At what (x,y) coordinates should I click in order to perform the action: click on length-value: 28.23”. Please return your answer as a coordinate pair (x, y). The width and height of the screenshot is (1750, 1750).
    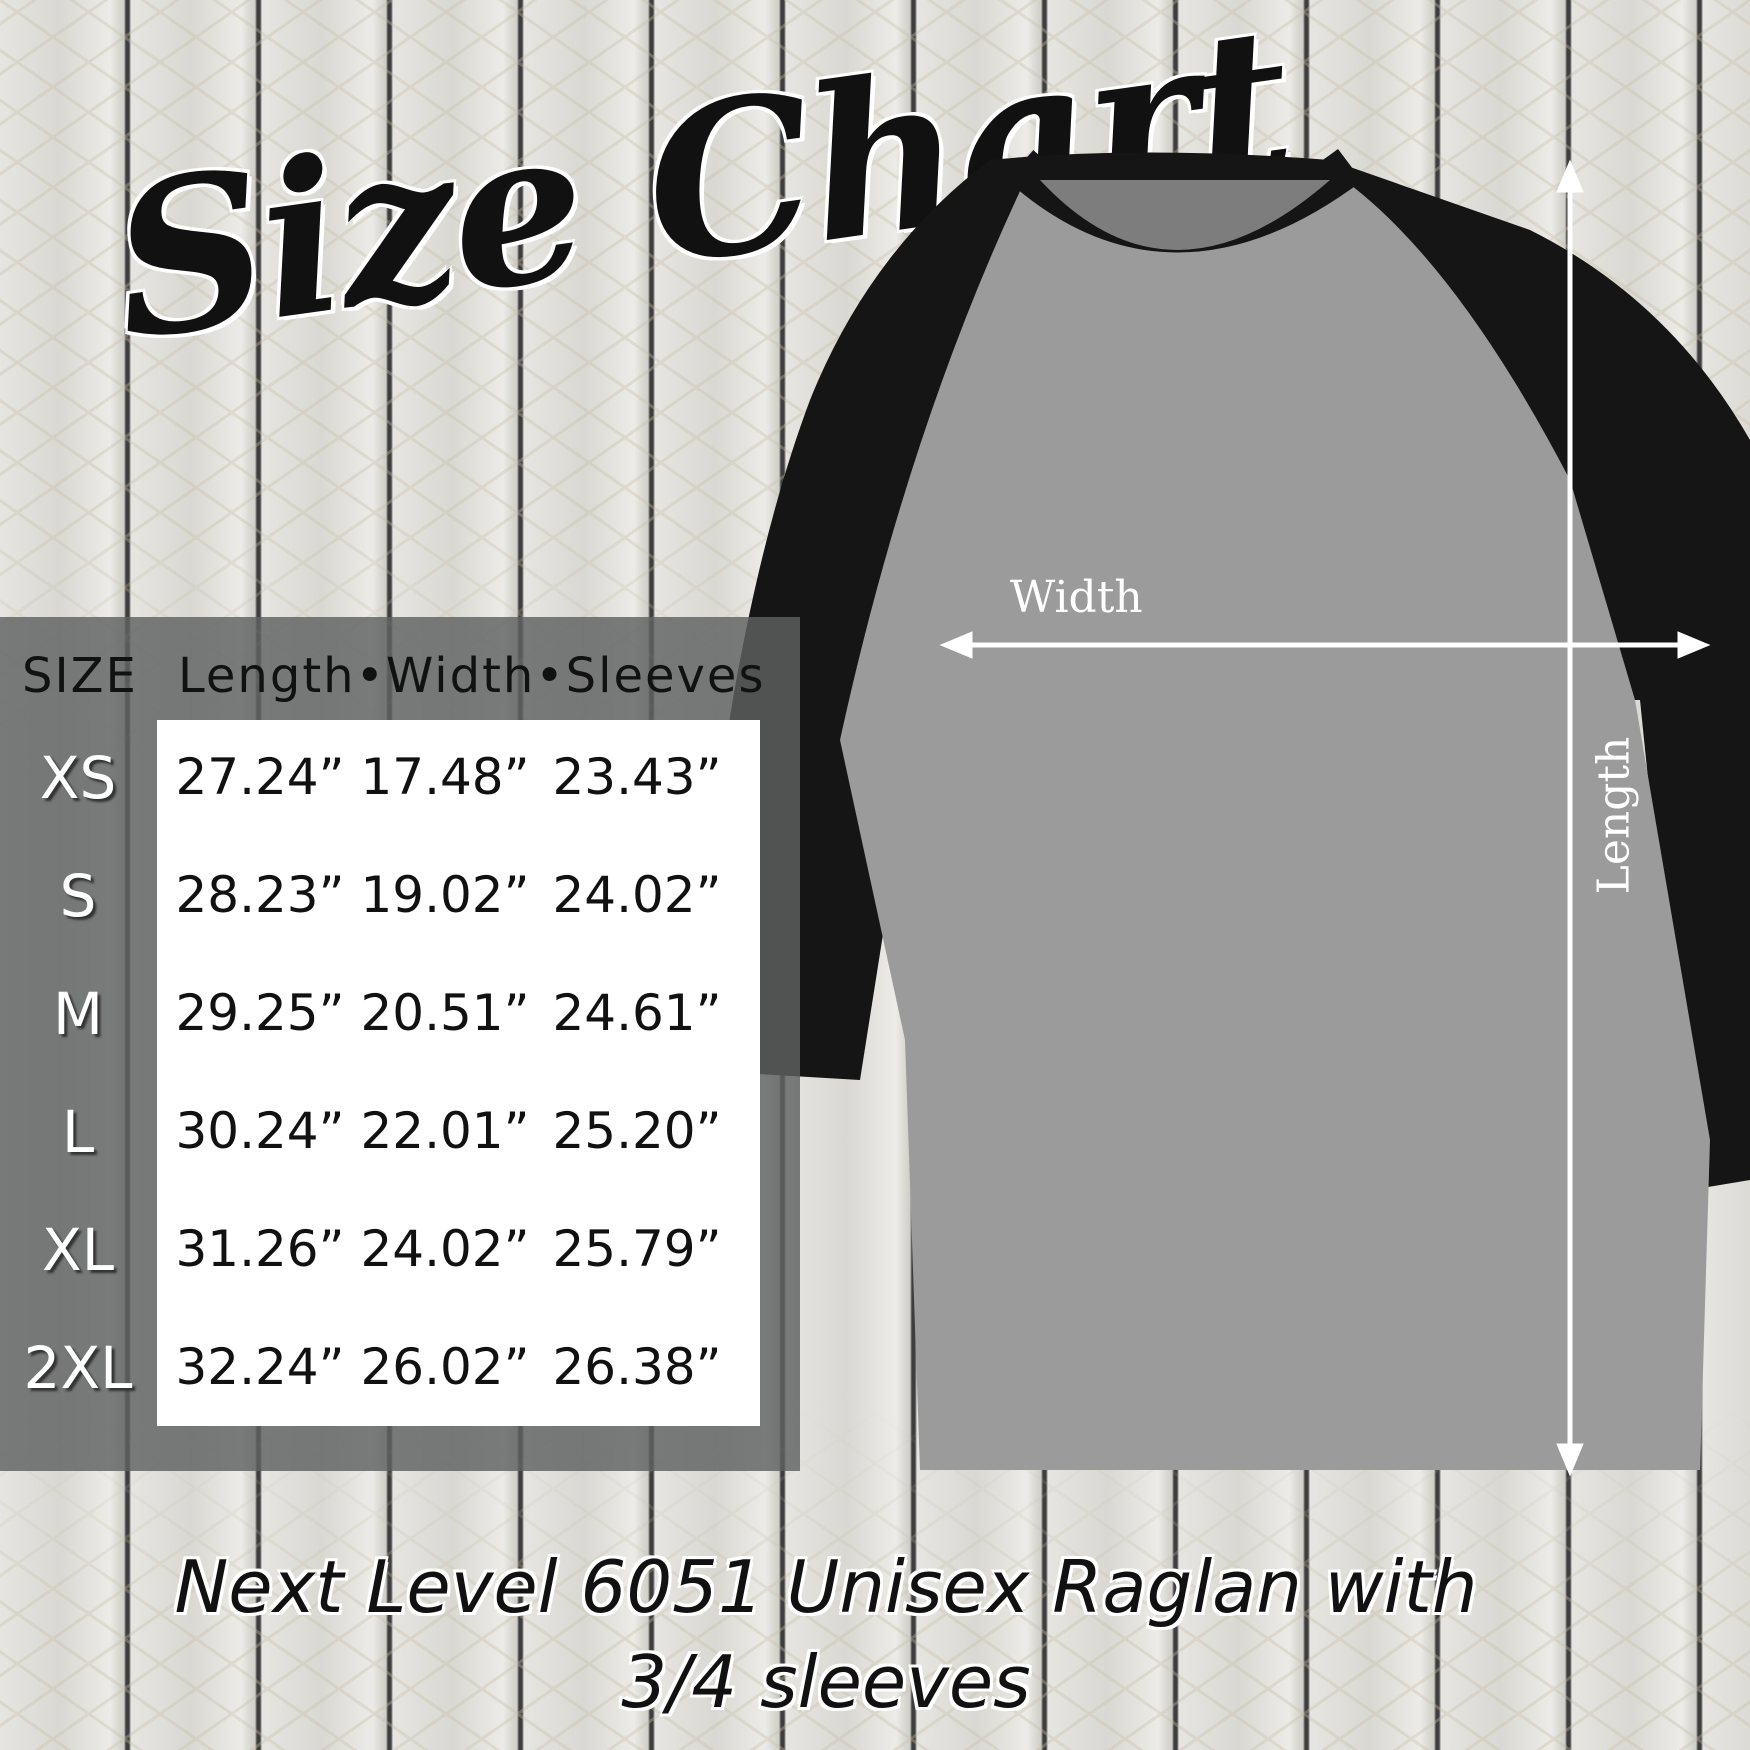
    Looking at the image, I should click on (260, 895).